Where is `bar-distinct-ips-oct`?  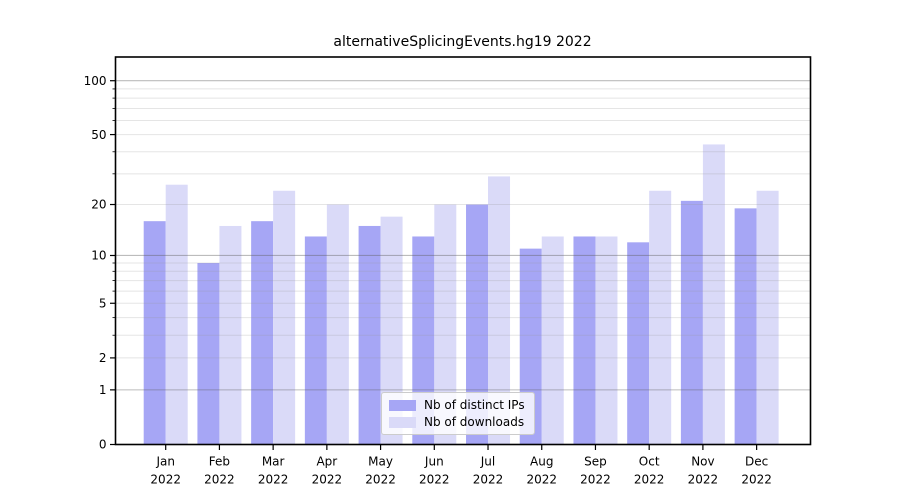
bar-distinct-ips-oct is located at coordinates (638, 343).